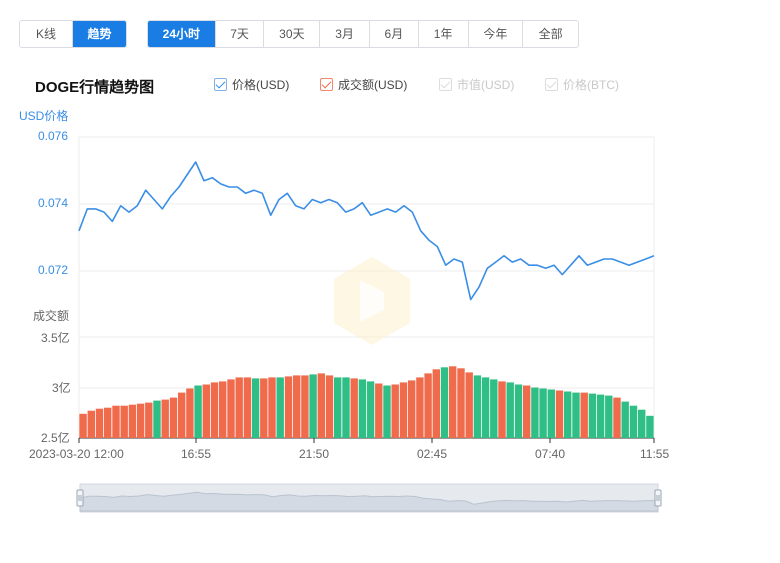 The image size is (780, 563). What do you see at coordinates (53, 203) in the screenshot?
I see `price-tick-label: 0.074` at bounding box center [53, 203].